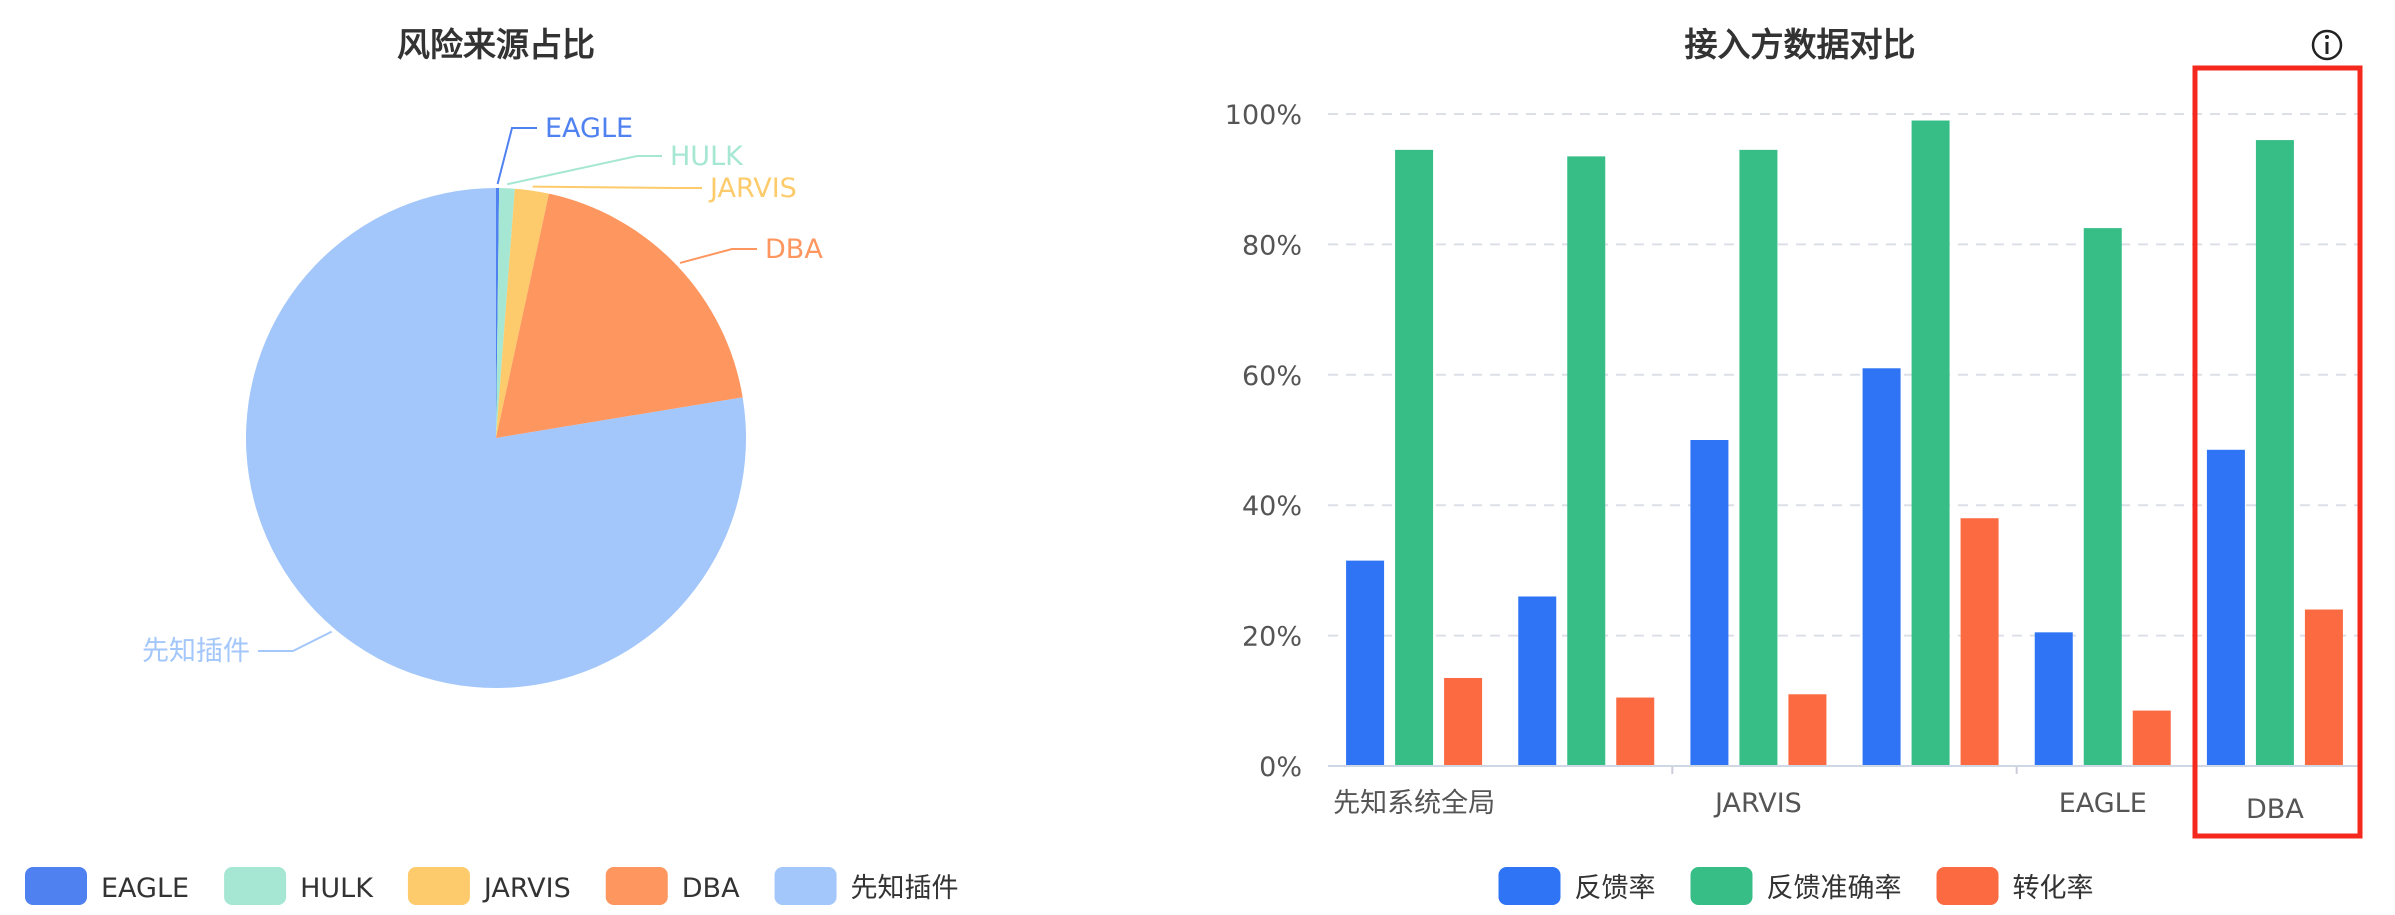  What do you see at coordinates (2053, 888) in the screenshot?
I see `legend-label: 转化率` at bounding box center [2053, 888].